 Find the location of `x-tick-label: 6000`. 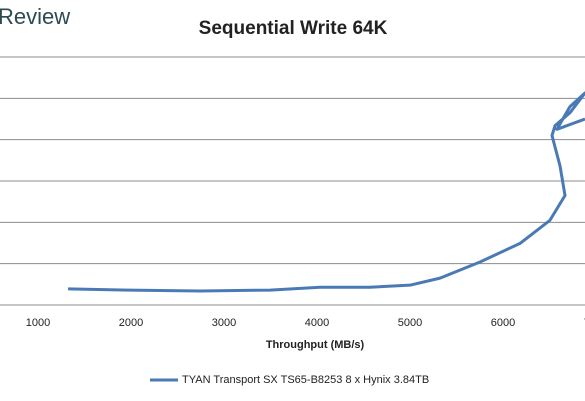

x-tick-label: 6000 is located at coordinates (503, 323).